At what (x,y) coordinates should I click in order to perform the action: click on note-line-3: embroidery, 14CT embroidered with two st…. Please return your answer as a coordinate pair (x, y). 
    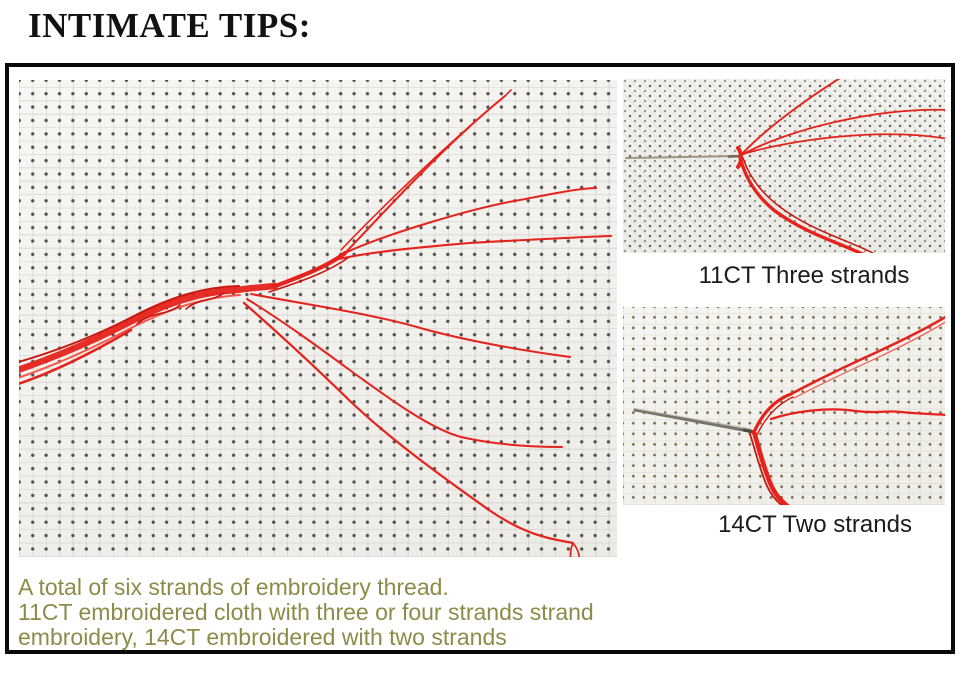
    Looking at the image, I should click on (262, 637).